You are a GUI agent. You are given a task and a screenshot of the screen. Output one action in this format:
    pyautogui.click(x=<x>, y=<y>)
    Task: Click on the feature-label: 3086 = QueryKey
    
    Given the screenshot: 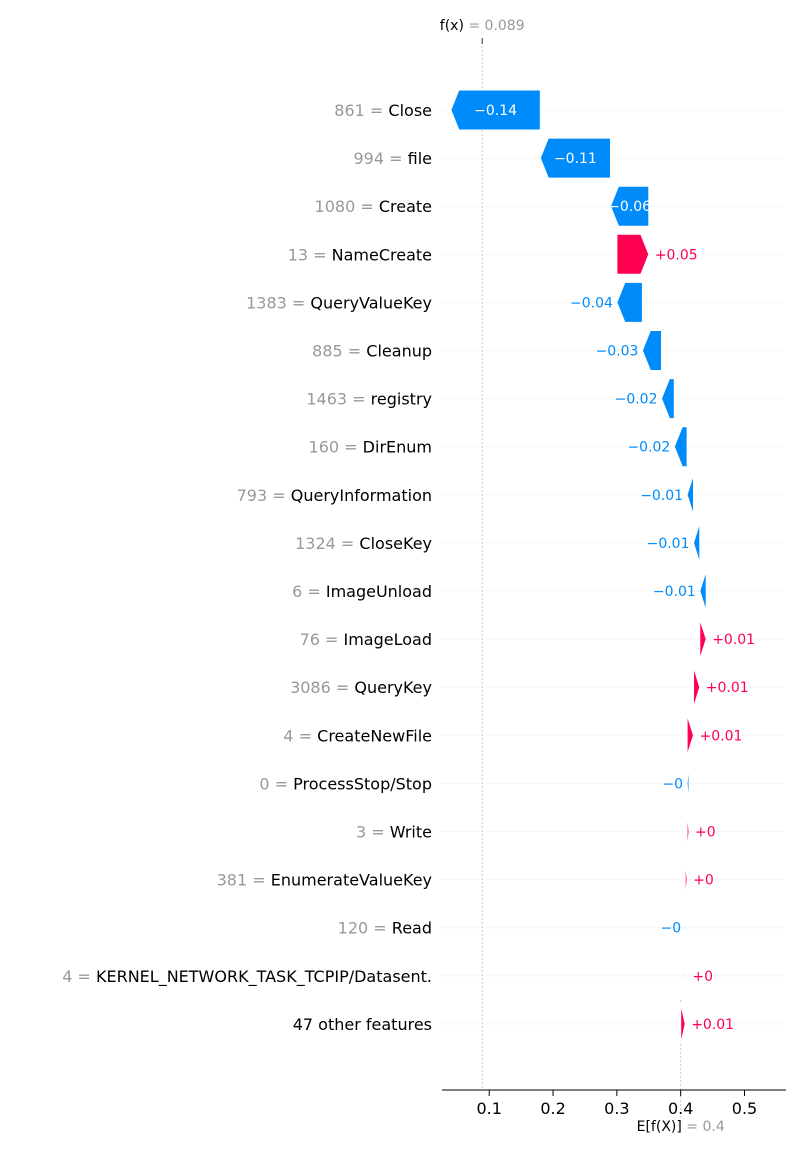 What is the action you would take?
    pyautogui.click(x=361, y=687)
    